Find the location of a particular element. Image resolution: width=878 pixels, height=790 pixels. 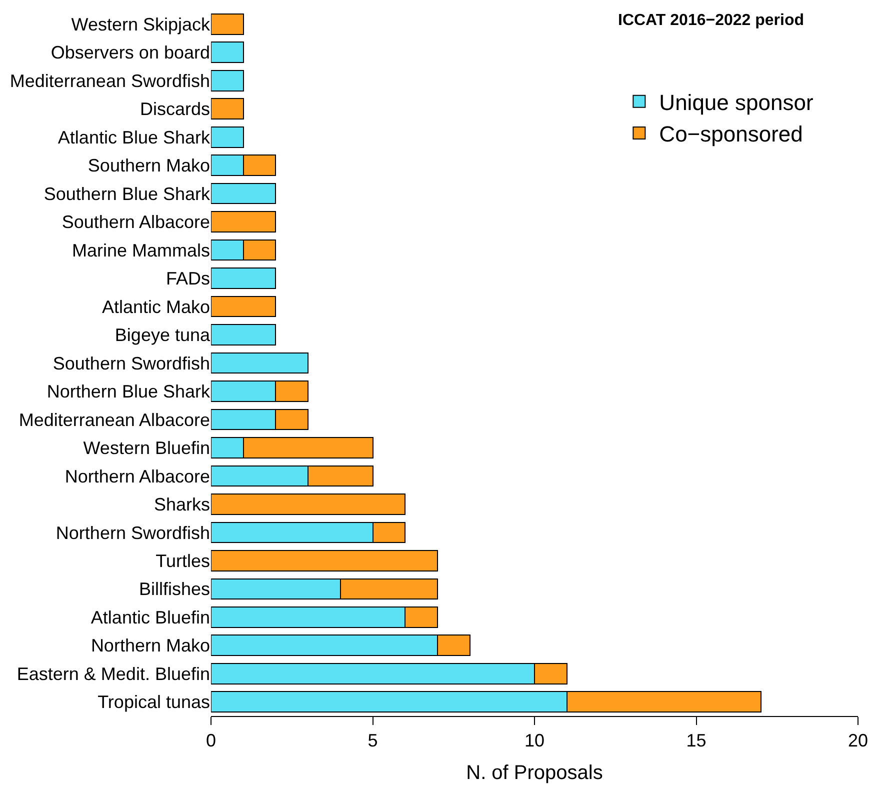

x-tick-label: 20 is located at coordinates (858, 740).